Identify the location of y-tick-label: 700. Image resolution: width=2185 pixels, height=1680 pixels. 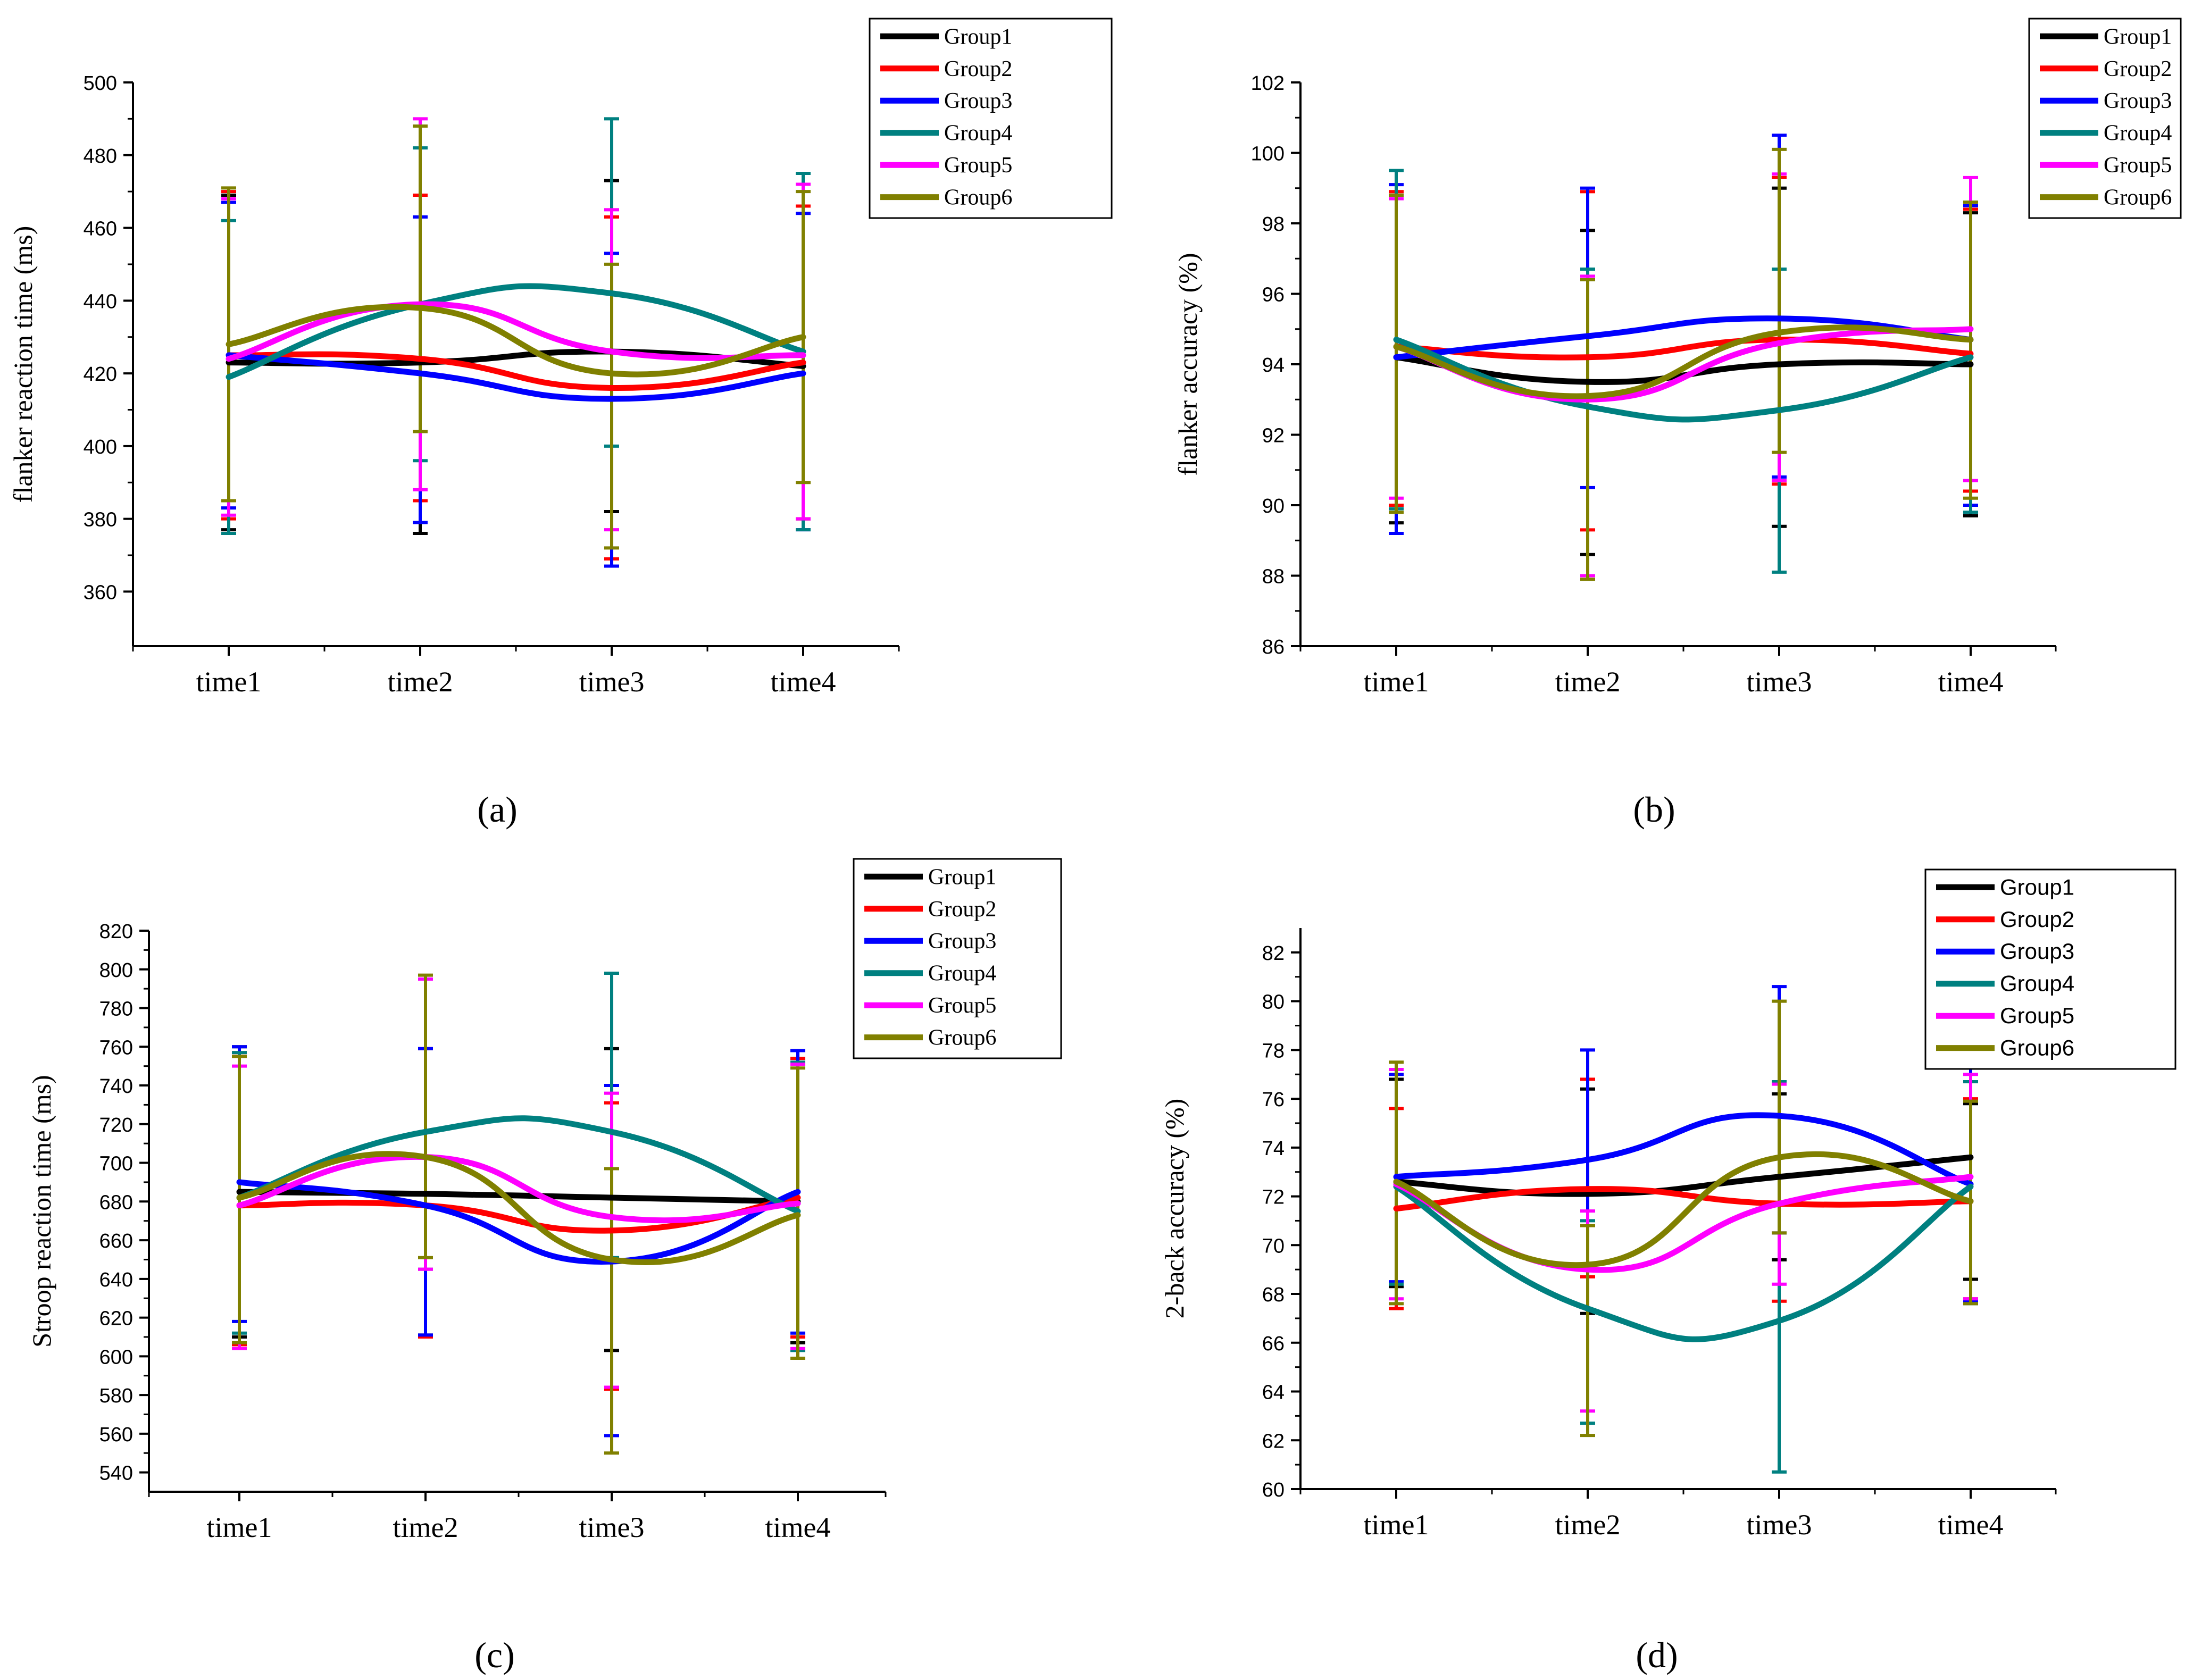
(116, 1164).